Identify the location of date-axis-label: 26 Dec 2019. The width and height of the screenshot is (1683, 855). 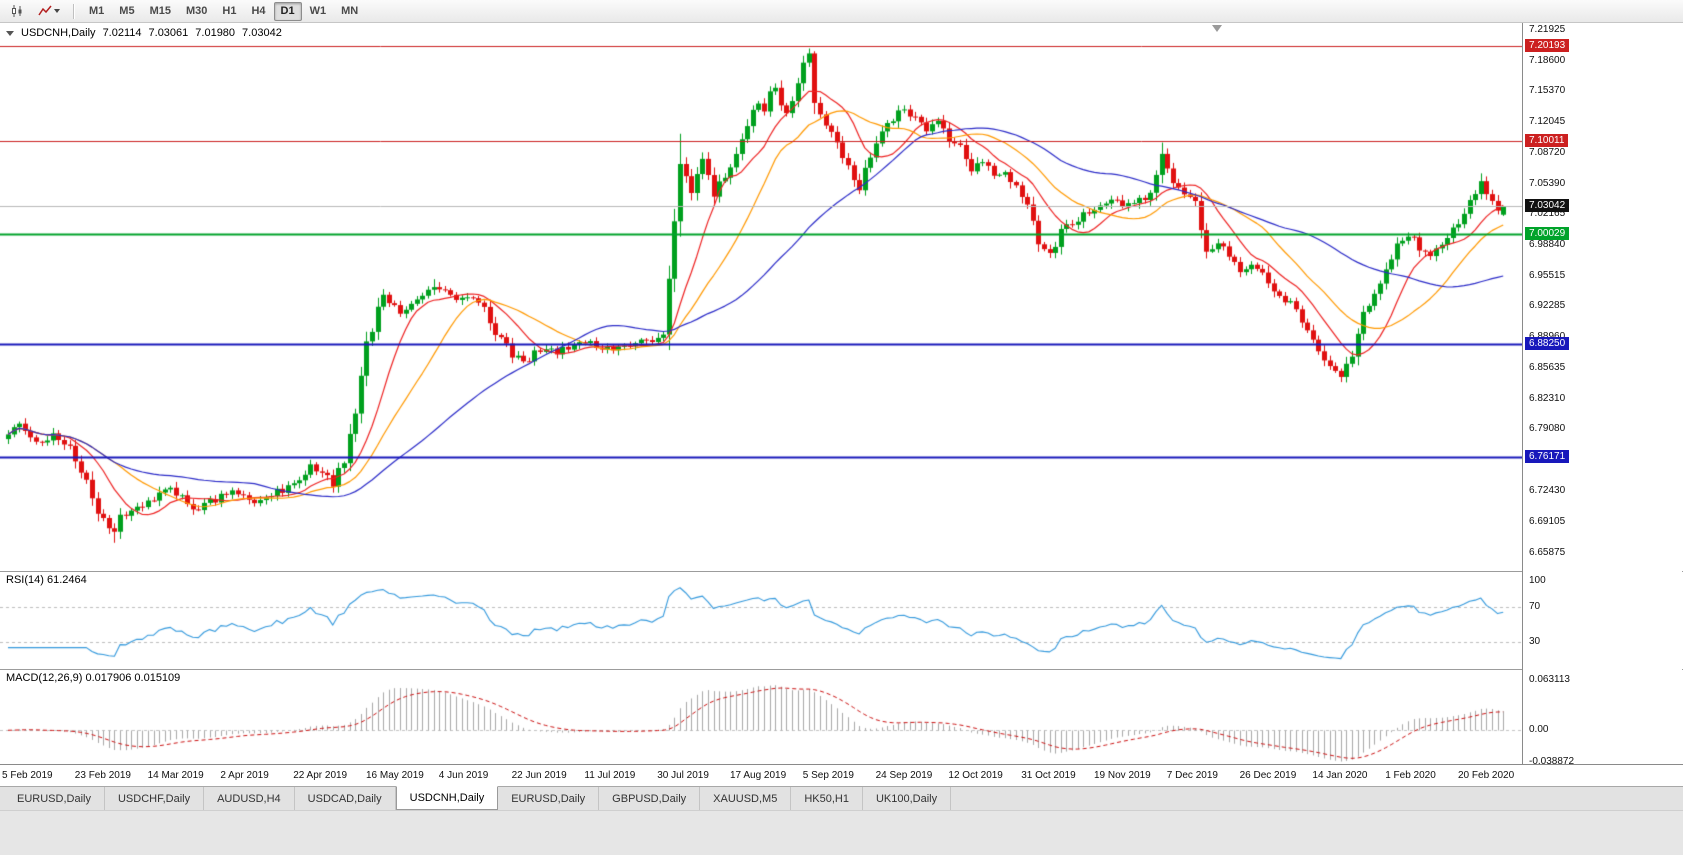
(1268, 775).